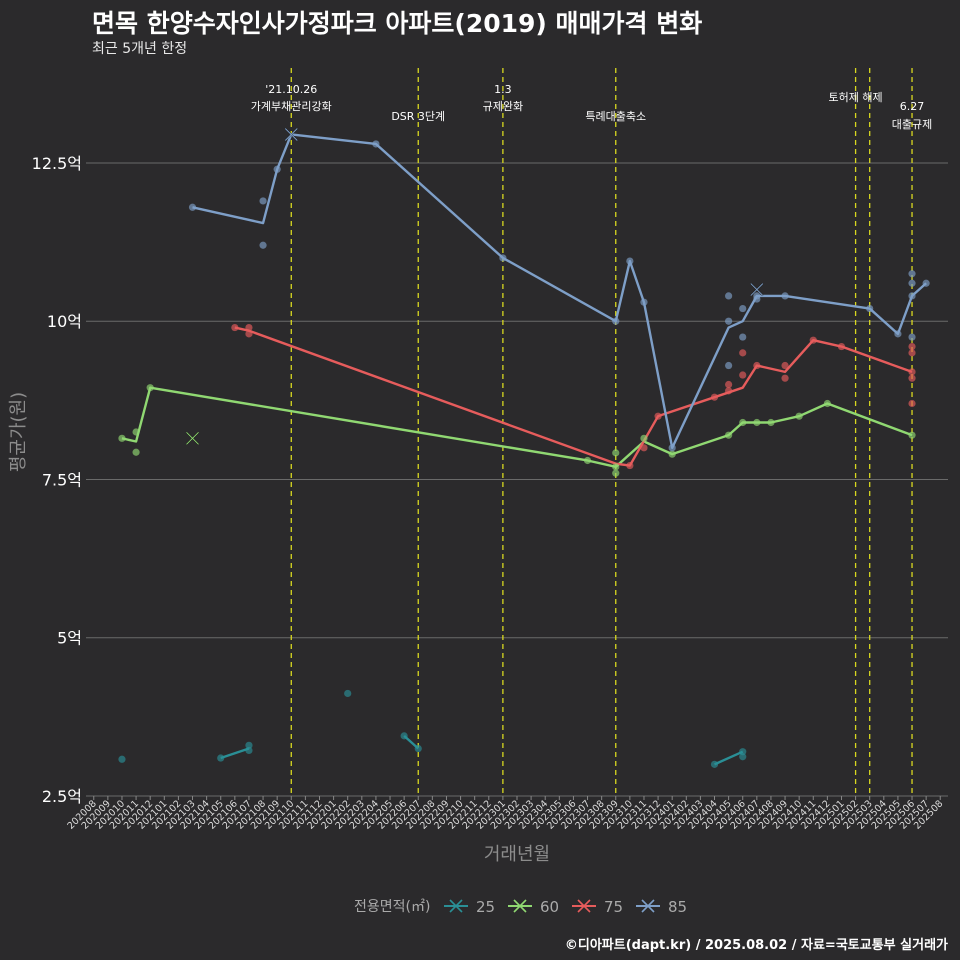 This screenshot has width=960, height=960. What do you see at coordinates (140, 49) in the screenshot?
I see `chart-subtitle: 최근 5개년 한정` at bounding box center [140, 49].